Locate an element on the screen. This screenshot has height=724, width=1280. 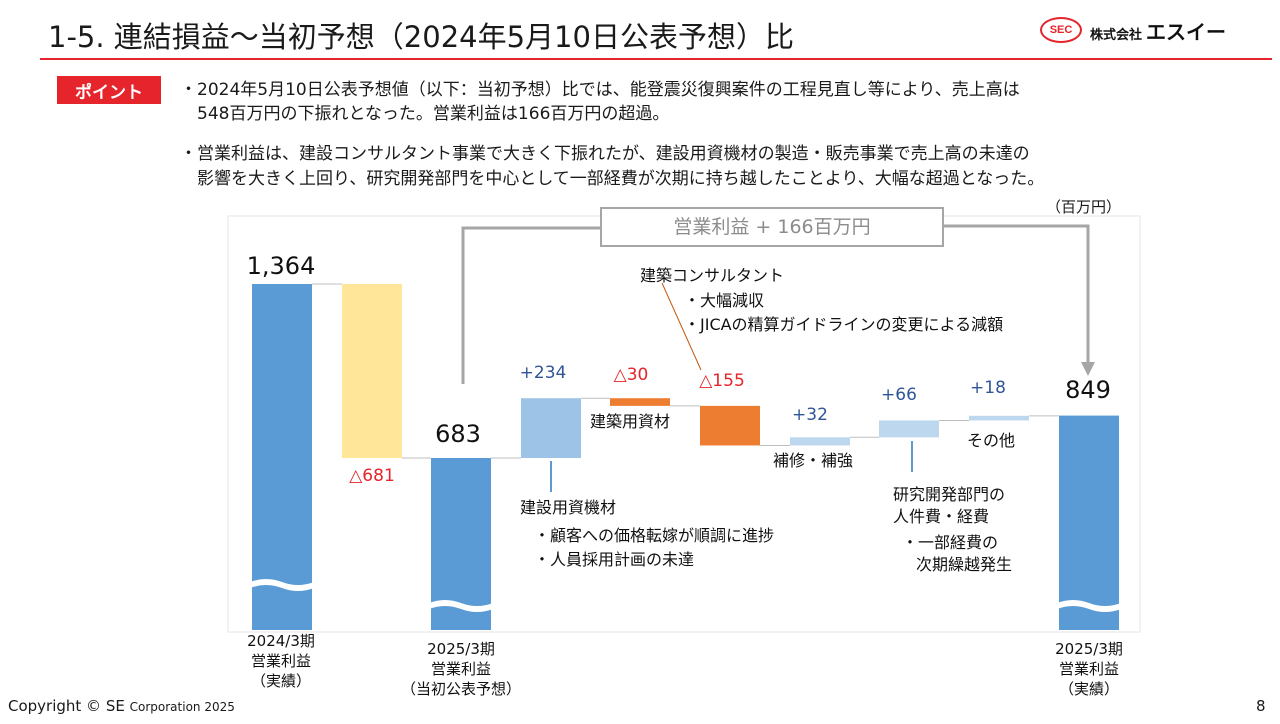
annotation-equipment-0: ・顧客への価格転嫁が順調に進捗 is located at coordinates (654, 535).